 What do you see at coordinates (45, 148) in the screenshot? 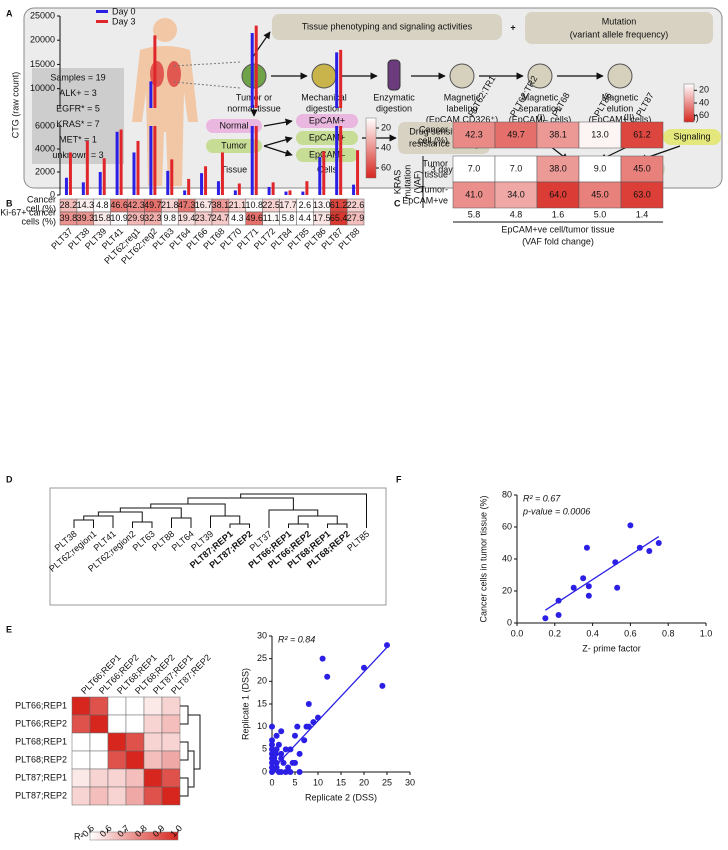
I see `y-tick-label: 4000` at bounding box center [45, 148].